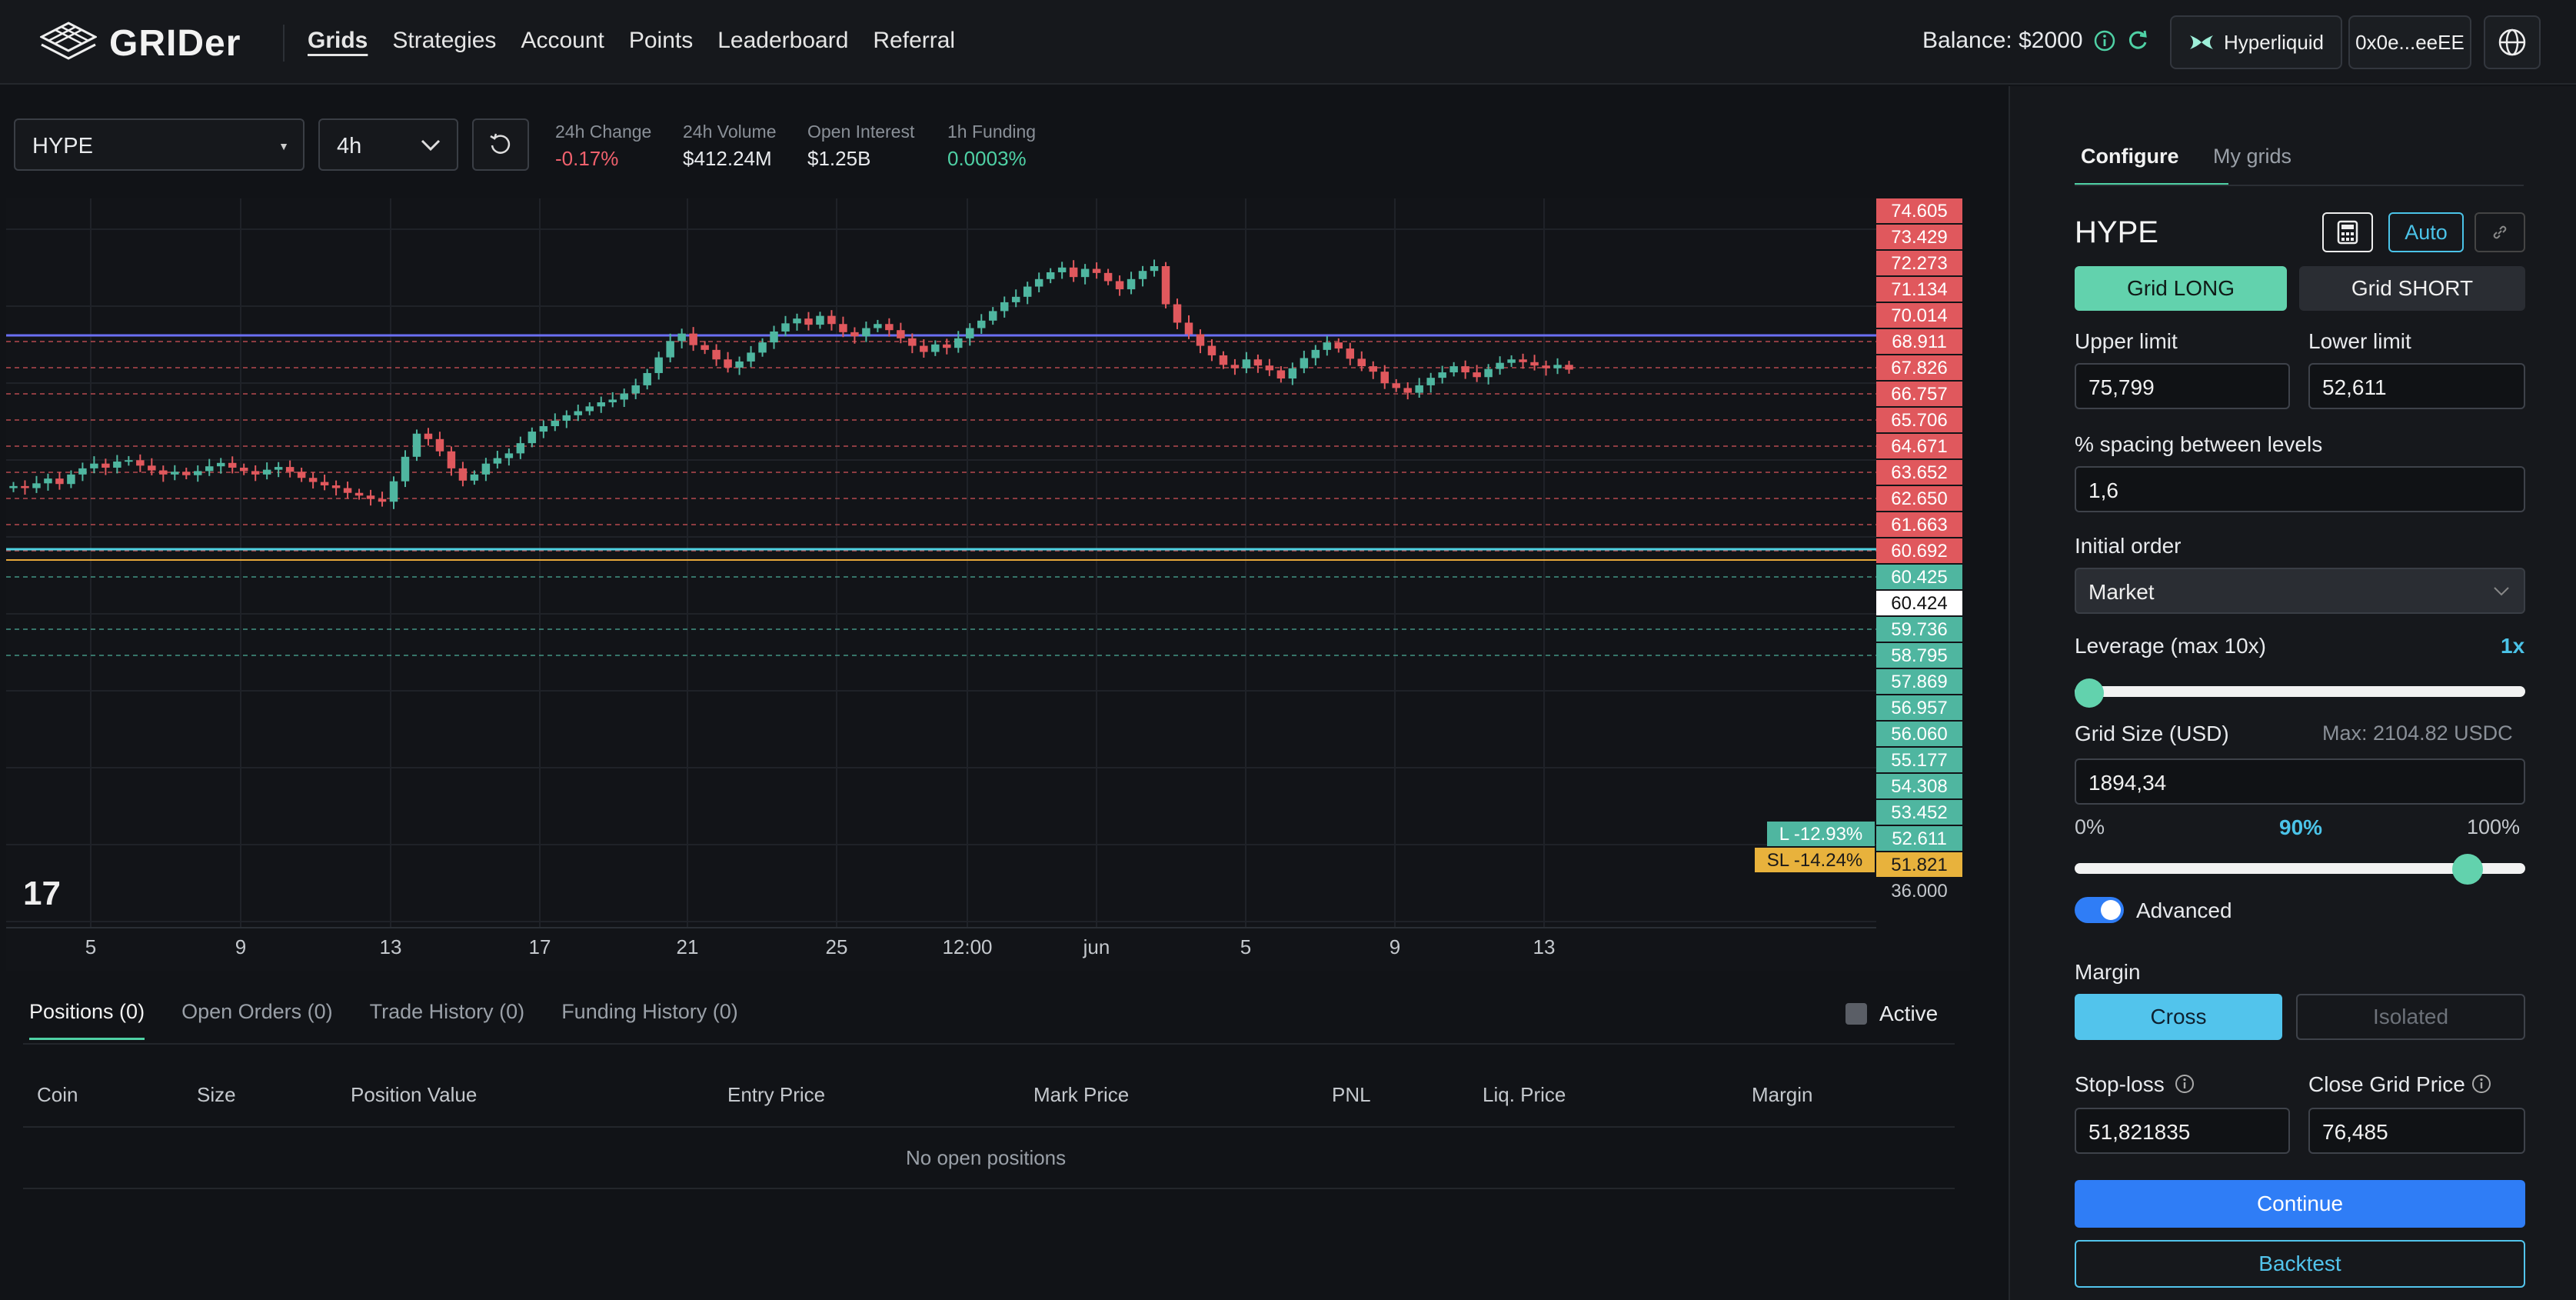 This screenshot has height=1300, width=2576. What do you see at coordinates (2499, 232) in the screenshot?
I see `share-link-button` at bounding box center [2499, 232].